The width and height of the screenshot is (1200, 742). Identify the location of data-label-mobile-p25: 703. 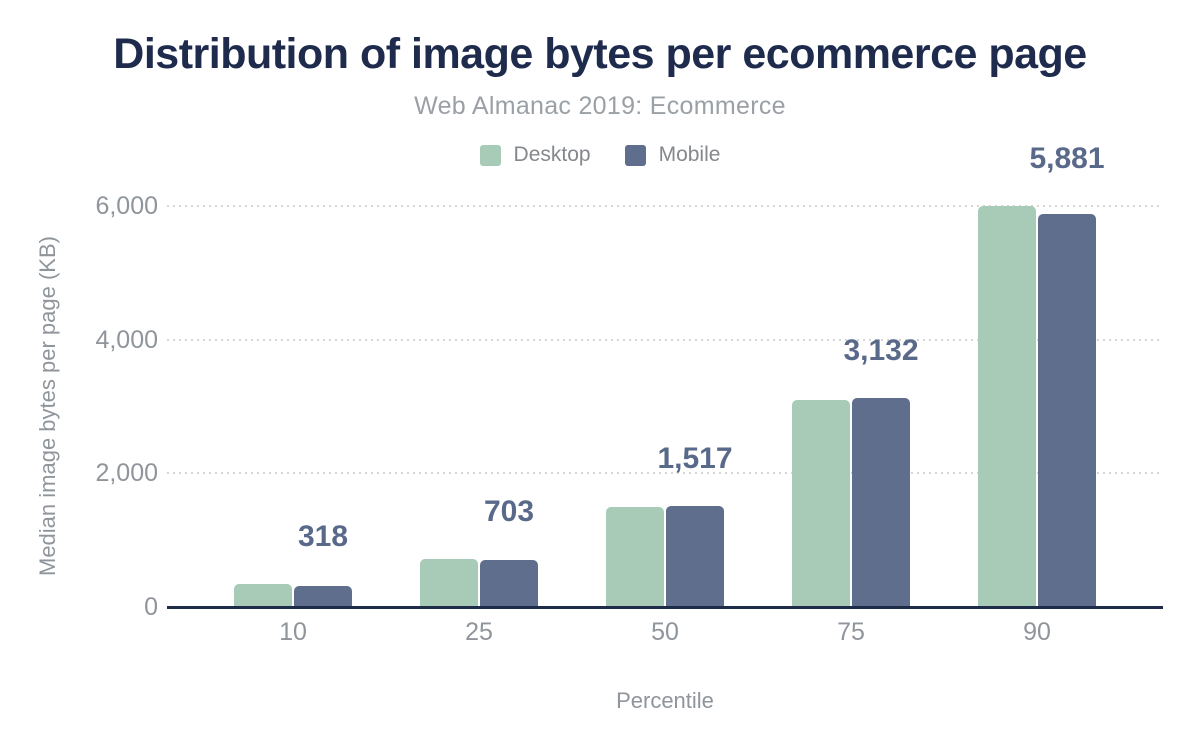
(509, 511).